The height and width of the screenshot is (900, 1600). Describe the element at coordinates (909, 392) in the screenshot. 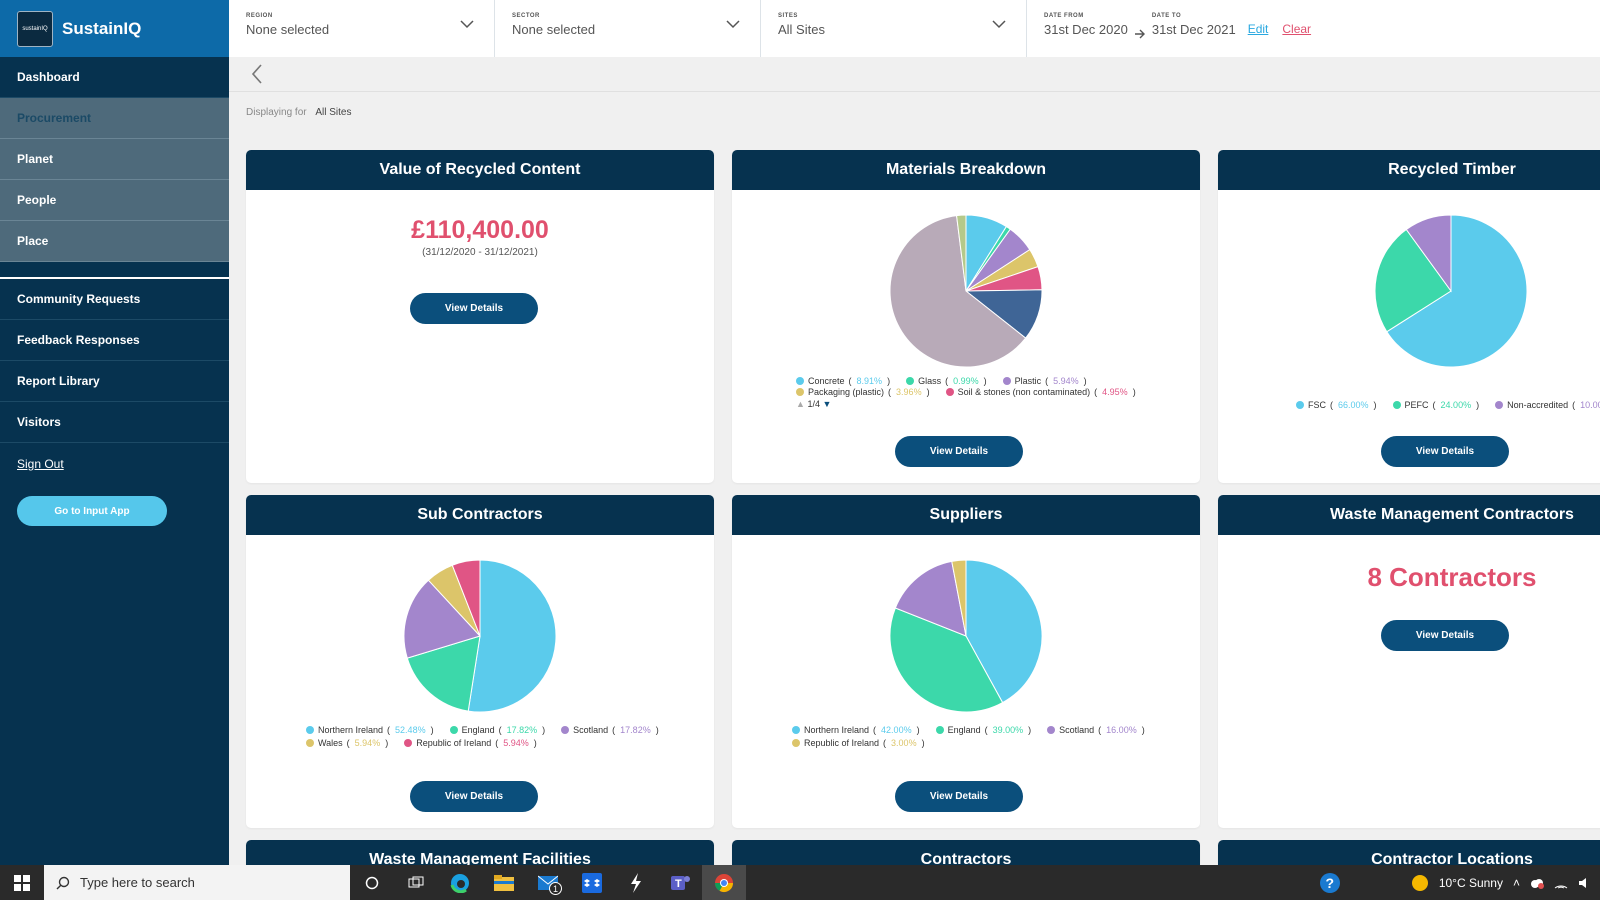

I see `legend-pct: 3.96%` at that location.